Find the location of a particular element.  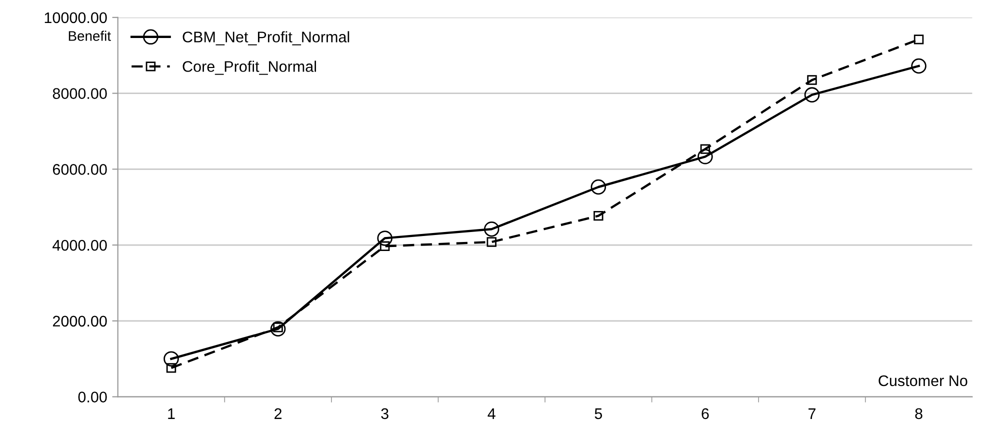

y-tick-label: 8000.00 is located at coordinates (79, 93).